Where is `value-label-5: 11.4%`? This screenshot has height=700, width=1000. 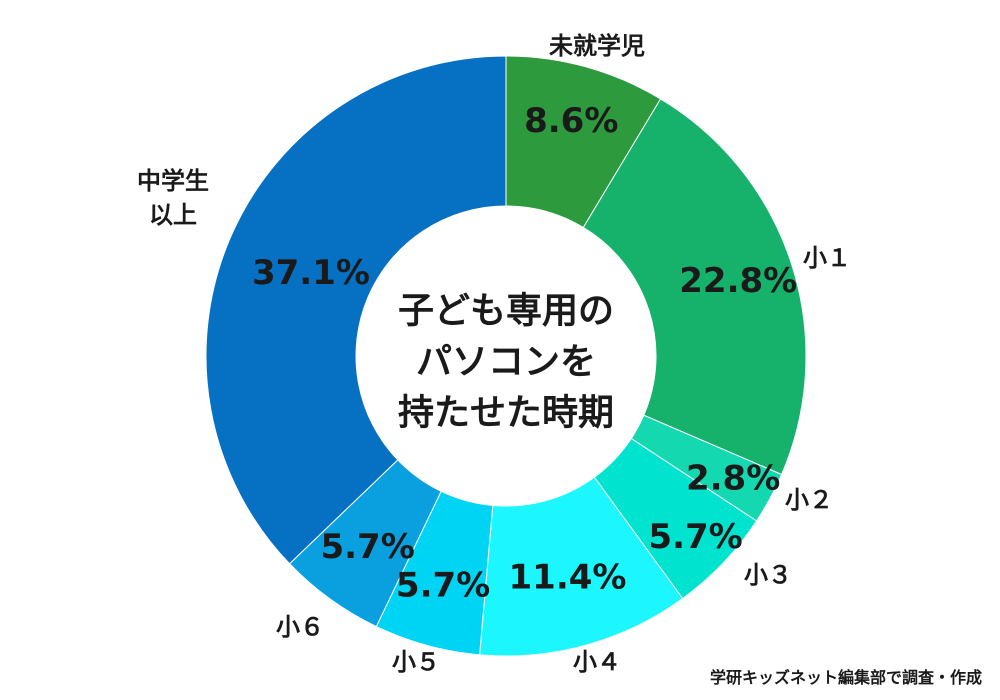
value-label-5: 11.4% is located at coordinates (568, 578).